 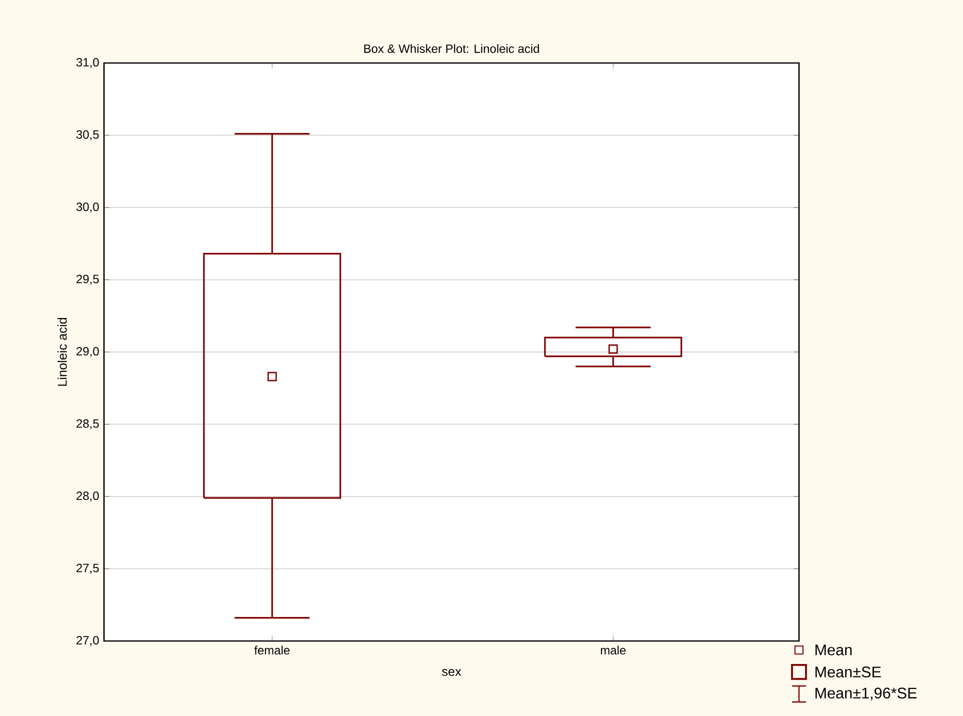 I want to click on text: Mean, so click(x=834, y=650).